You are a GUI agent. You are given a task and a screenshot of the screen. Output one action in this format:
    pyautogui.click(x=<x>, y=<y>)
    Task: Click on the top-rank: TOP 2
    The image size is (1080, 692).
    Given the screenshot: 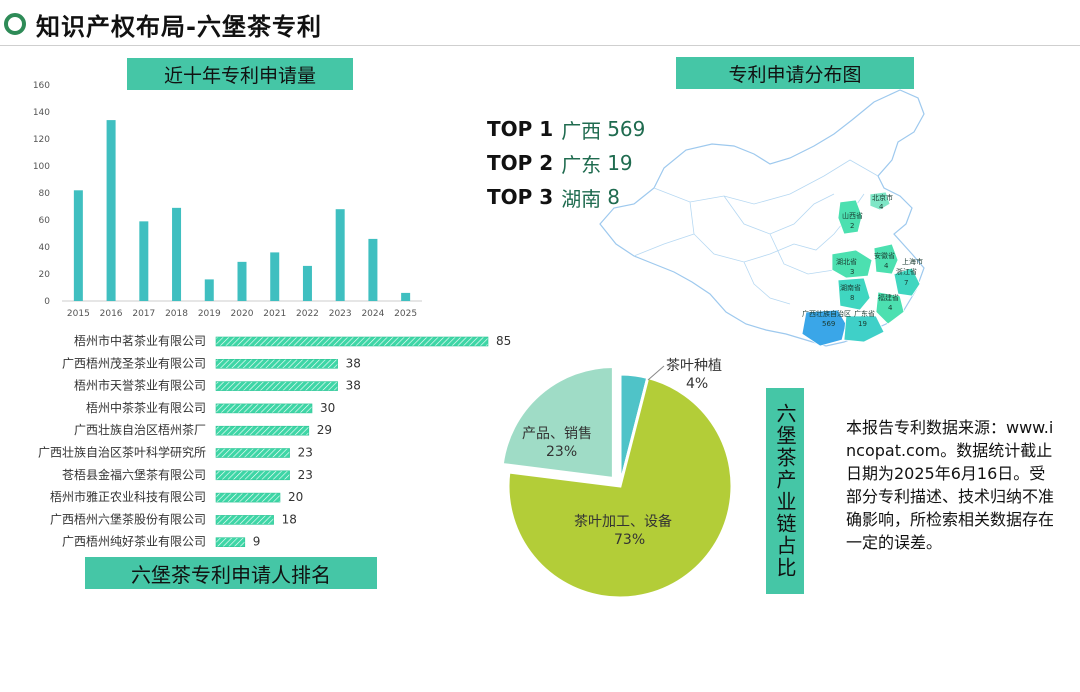 What is the action you would take?
    pyautogui.click(x=520, y=163)
    